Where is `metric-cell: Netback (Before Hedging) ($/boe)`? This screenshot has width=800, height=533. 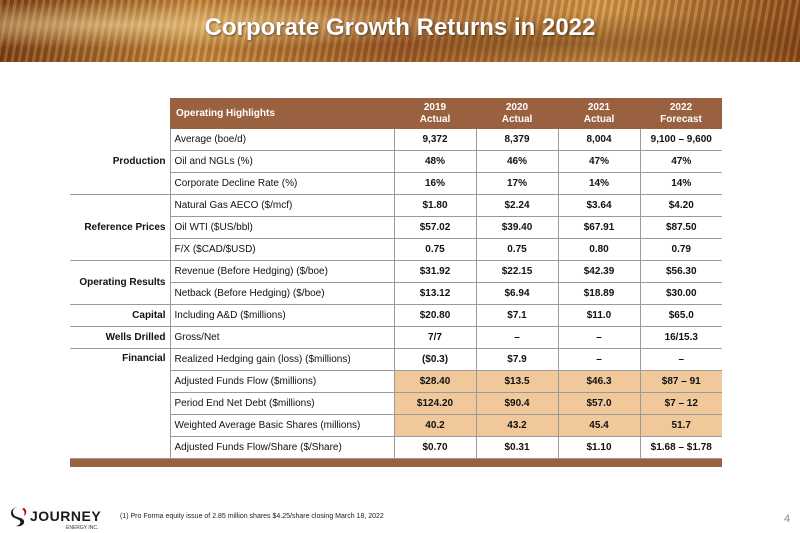 metric-cell: Netback (Before Hedging) ($/boe) is located at coordinates (282, 293).